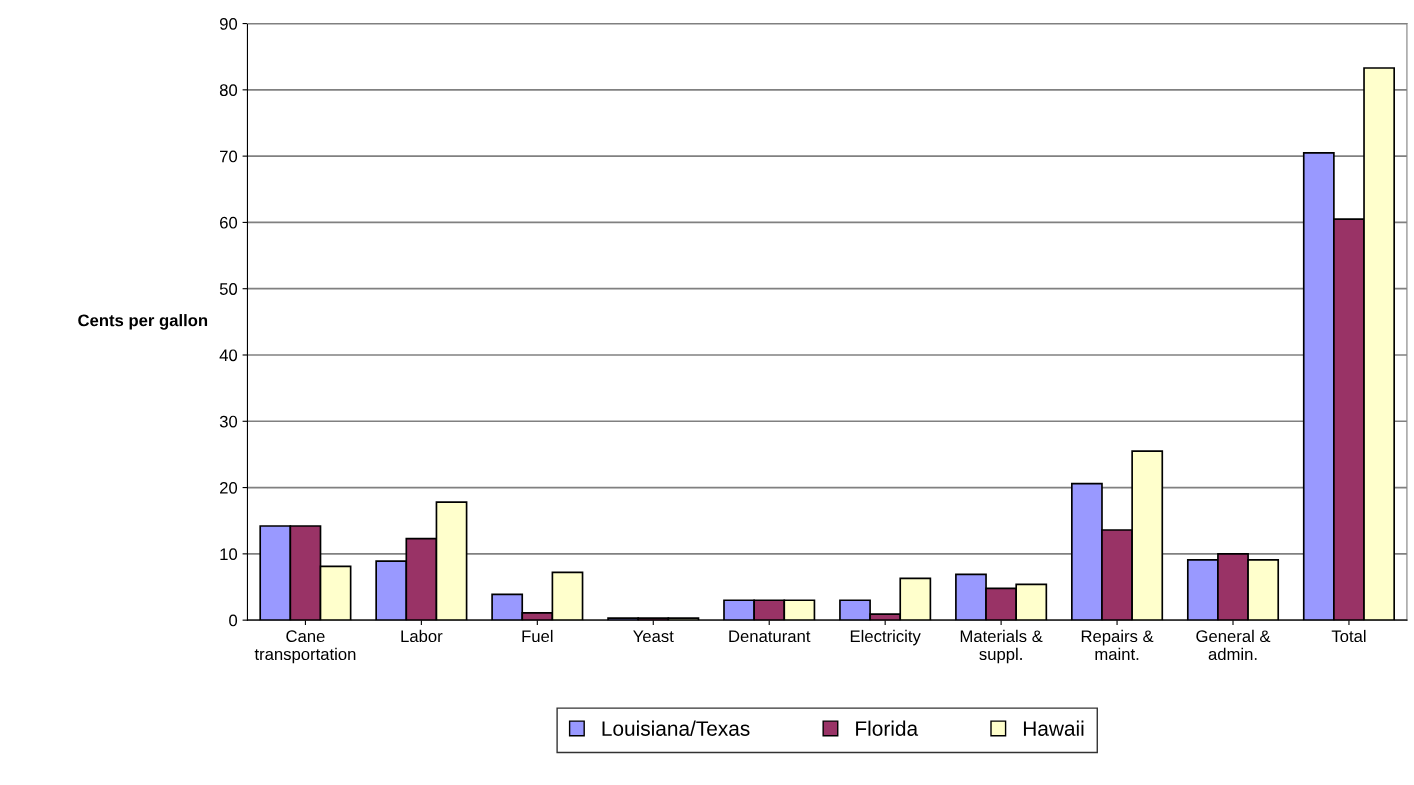  I want to click on y-tick-label: 40, so click(228, 355).